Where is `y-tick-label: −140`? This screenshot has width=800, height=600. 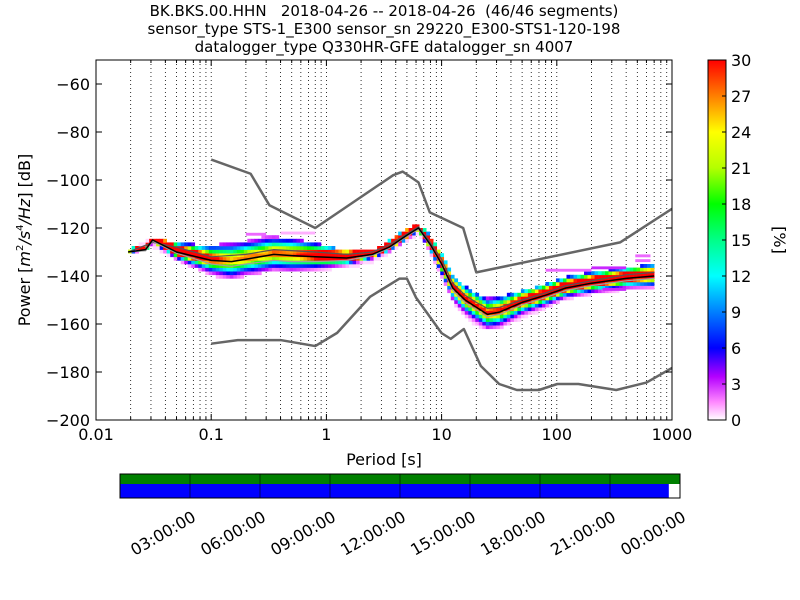 y-tick-label: −140 is located at coordinates (68, 276).